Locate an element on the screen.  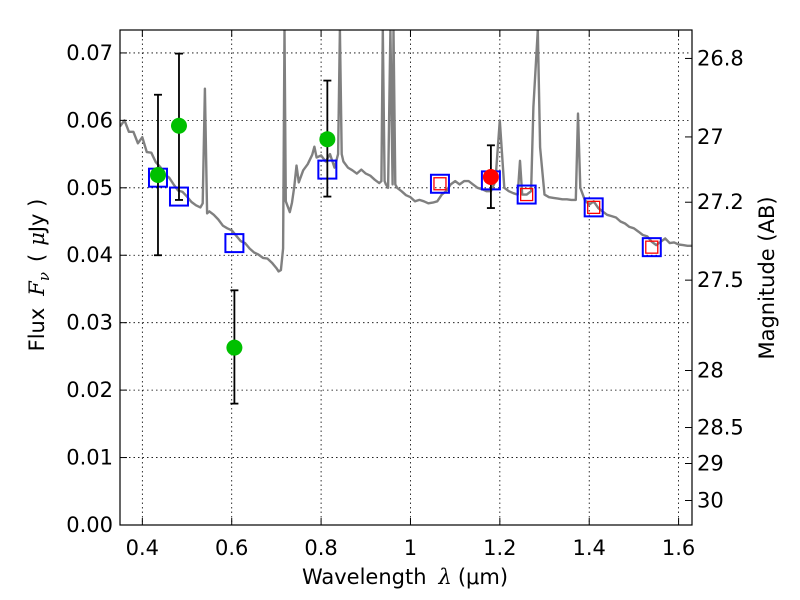
x-axis-title: Wavelength λ (μm) is located at coordinates (405, 577).